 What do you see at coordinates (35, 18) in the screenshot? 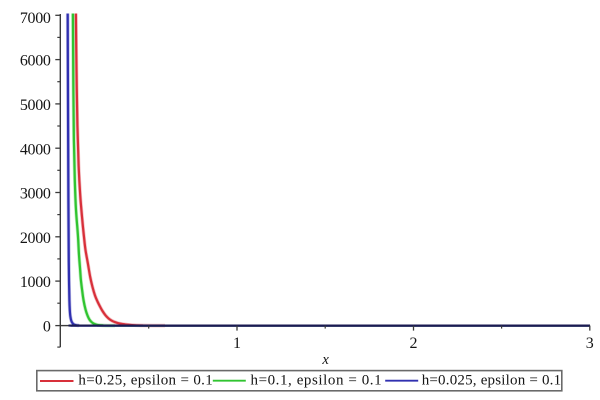
I see `svg-text: 7000` at bounding box center [35, 18].